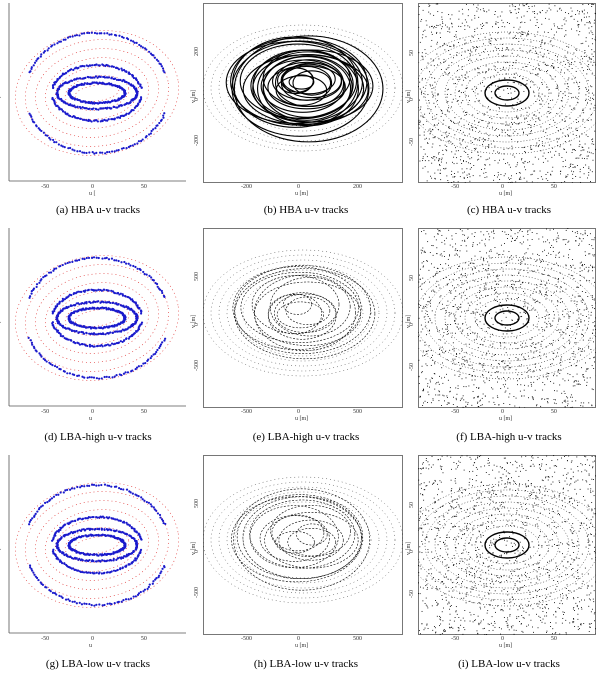 The height and width of the screenshot is (673, 600). Describe the element at coordinates (306, 437) in the screenshot. I see `panel-caption: (e) LBA-high u-v tracks` at that location.